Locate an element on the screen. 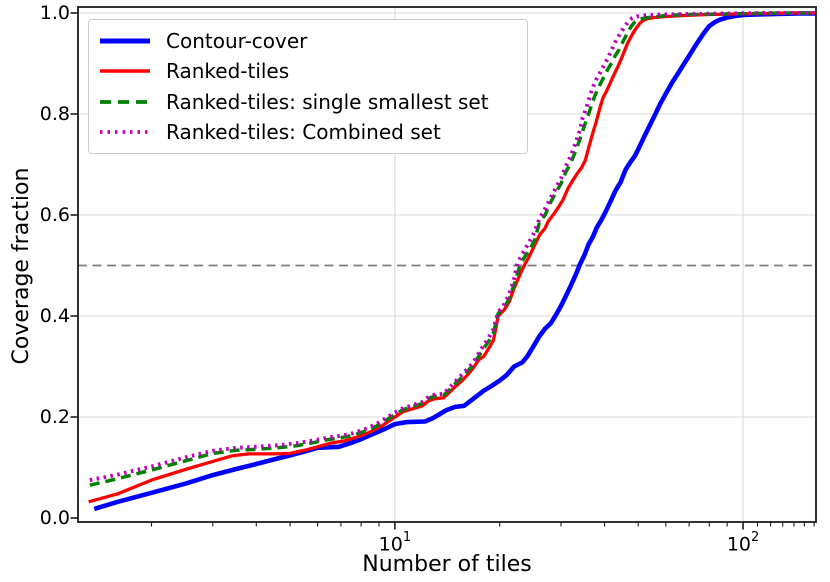 This screenshot has height=582, width=830. y-tick-label: 0.6 is located at coordinates (54, 215).